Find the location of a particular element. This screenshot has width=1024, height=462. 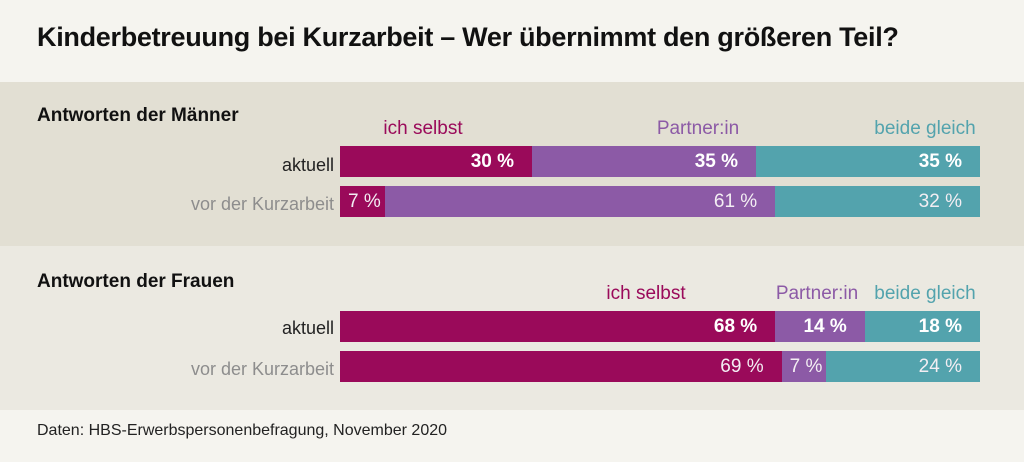

bar-women-aktuell: 68 % 14 % 18 % is located at coordinates (660, 326).